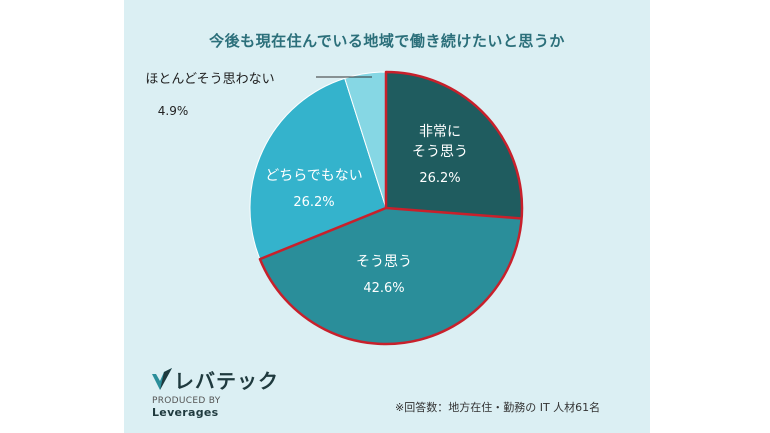 This screenshot has width=770, height=433. I want to click on slice-value-3: 26.2%, so click(313, 202).